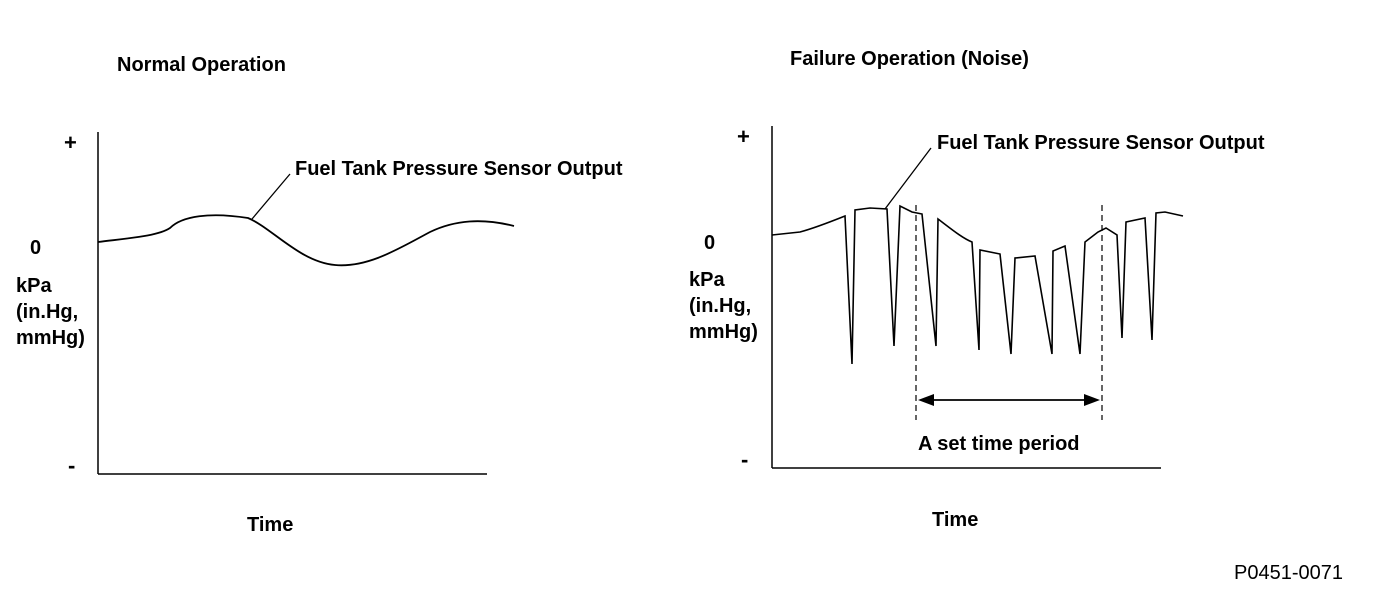  I want to click on right-panel-title: Failure Operation (Noise), so click(909, 59).